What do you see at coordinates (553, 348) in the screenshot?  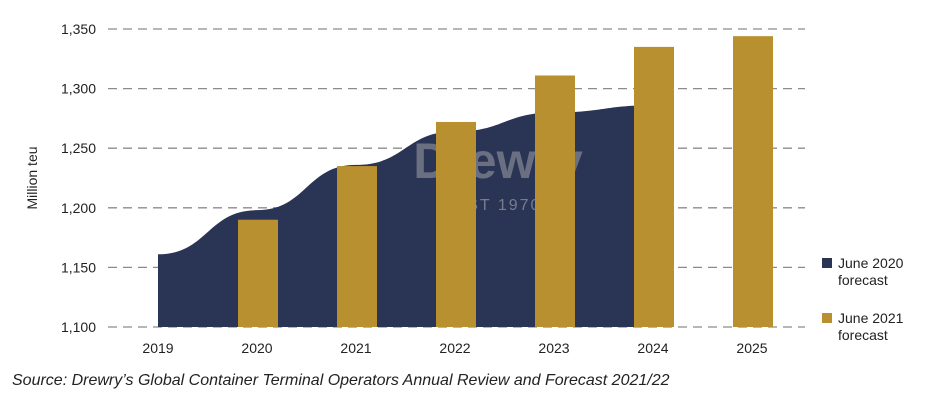 I see `x-tick-label: 2023` at bounding box center [553, 348].